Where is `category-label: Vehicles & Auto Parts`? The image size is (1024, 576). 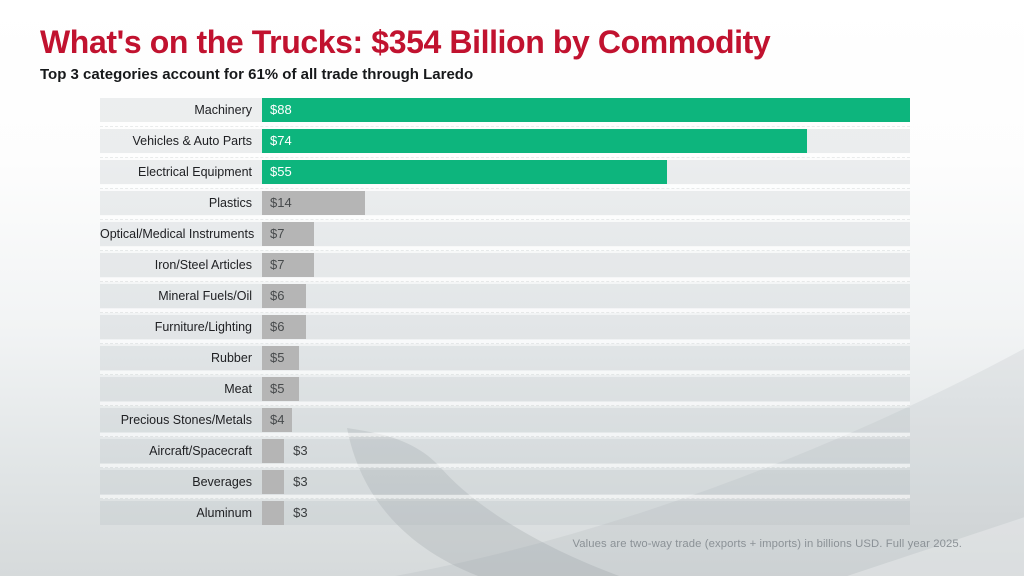
category-label: Vehicles & Auto Parts is located at coordinates (192, 141).